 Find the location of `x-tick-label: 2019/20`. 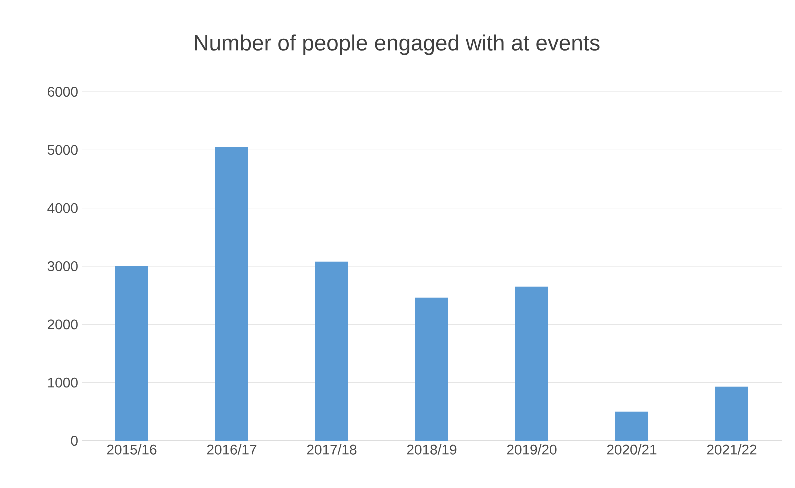

x-tick-label: 2019/20 is located at coordinates (532, 449).